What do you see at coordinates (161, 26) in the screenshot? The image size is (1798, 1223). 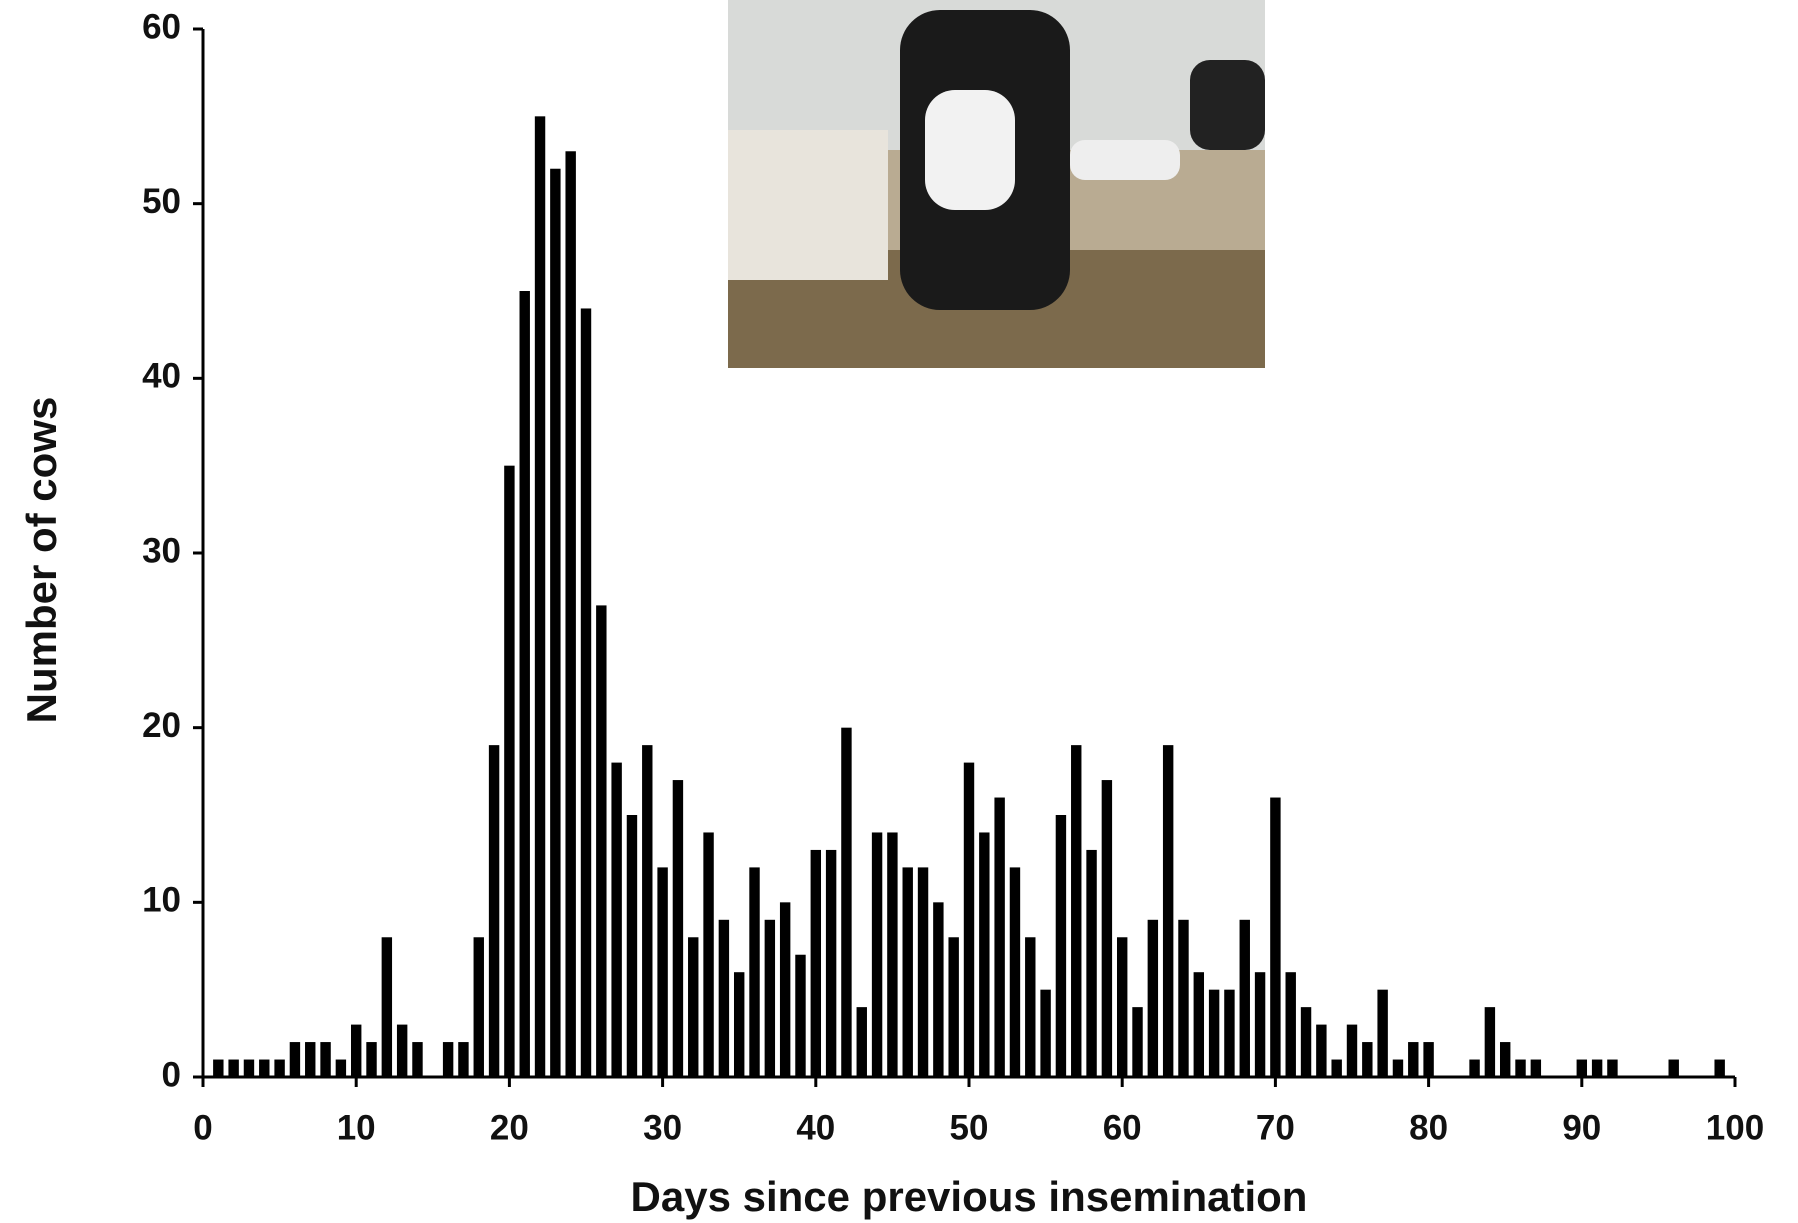 I see `y-tick-label: 60` at bounding box center [161, 26].